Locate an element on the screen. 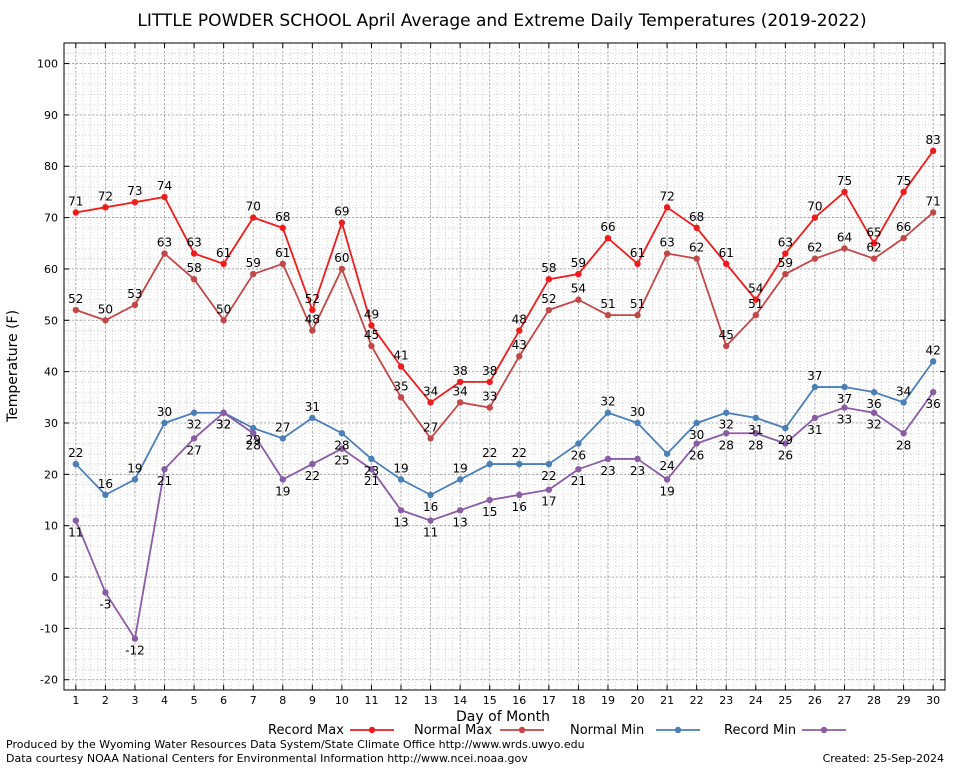  normal-max-data-label: 27 is located at coordinates (430, 427).